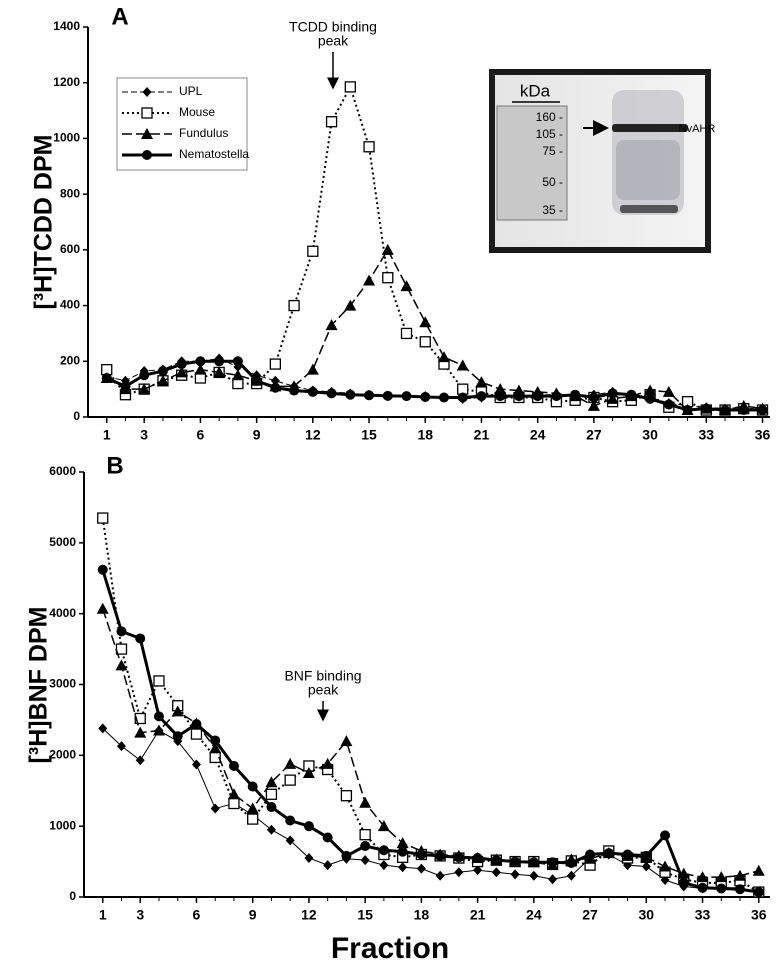 The height and width of the screenshot is (974, 779). What do you see at coordinates (62, 755) in the screenshot?
I see `y-tick-label: 2000` at bounding box center [62, 755].